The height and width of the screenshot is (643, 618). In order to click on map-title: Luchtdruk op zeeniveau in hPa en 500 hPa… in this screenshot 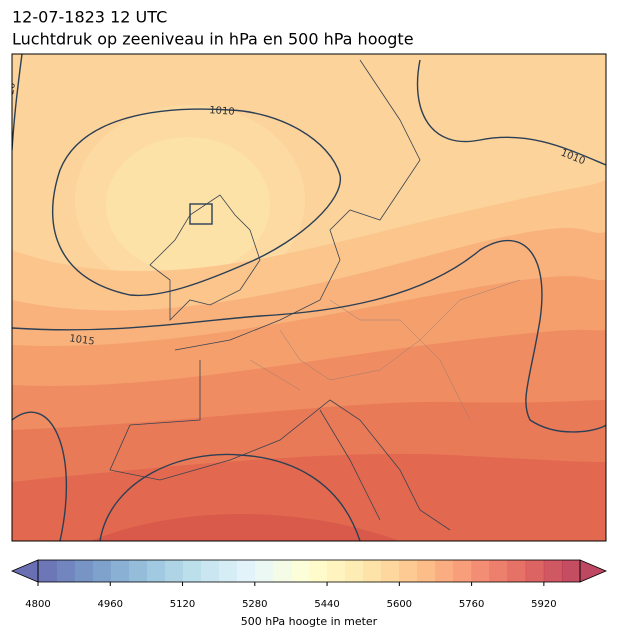, I will do `click(213, 39)`.